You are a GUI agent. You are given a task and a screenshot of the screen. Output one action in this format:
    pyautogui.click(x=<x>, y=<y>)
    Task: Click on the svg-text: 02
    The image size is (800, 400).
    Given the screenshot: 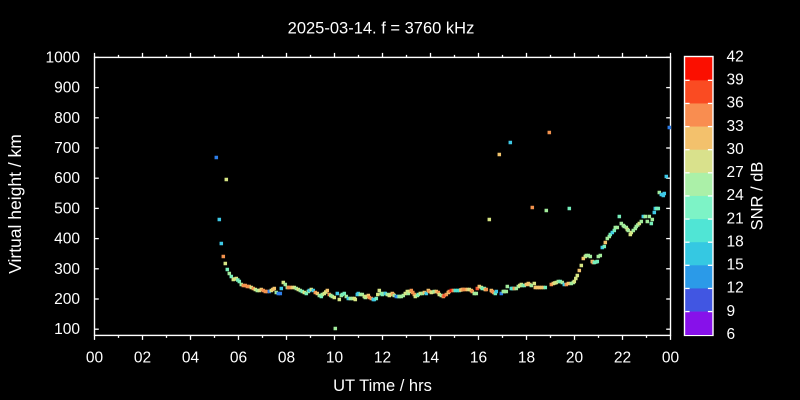 What is the action you would take?
    pyautogui.click(x=142, y=358)
    